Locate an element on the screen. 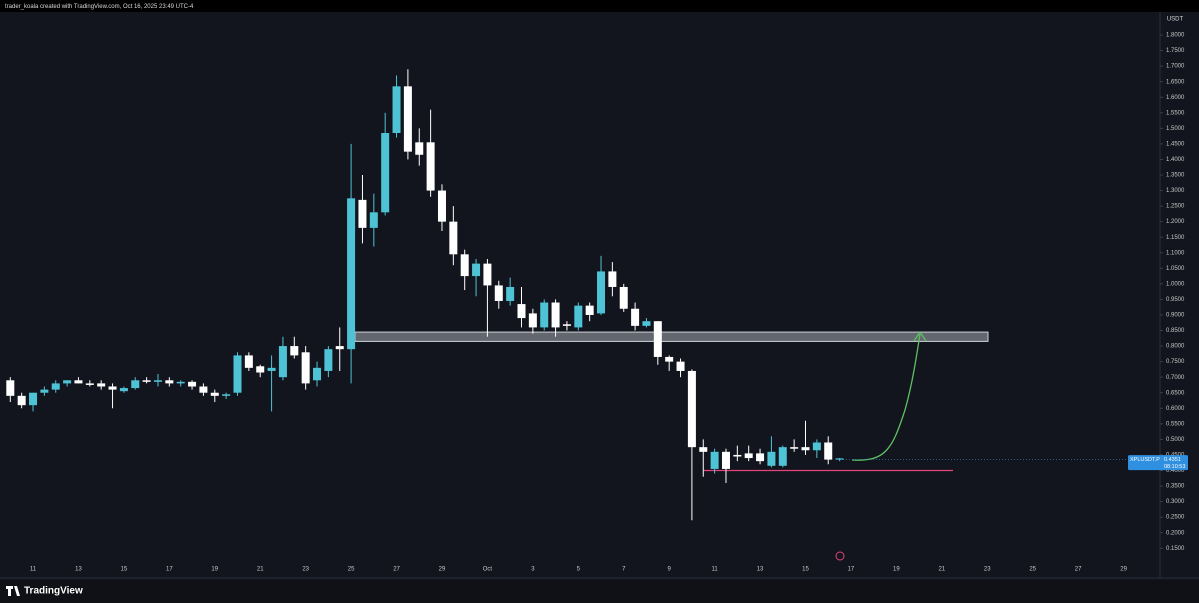  y-tick-label: 1.7500 is located at coordinates (1175, 51).